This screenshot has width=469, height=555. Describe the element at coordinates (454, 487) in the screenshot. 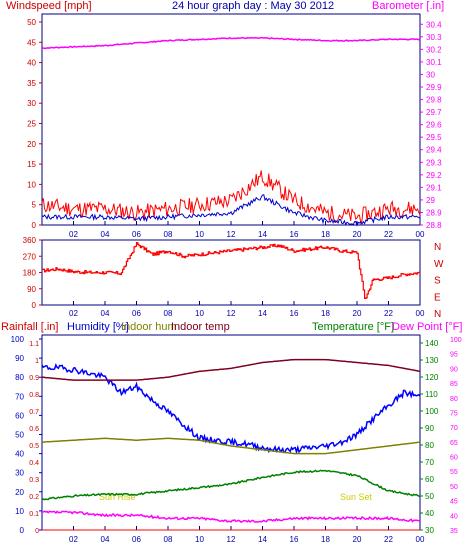

I see `dewpoint-tick-label: 50` at that location.